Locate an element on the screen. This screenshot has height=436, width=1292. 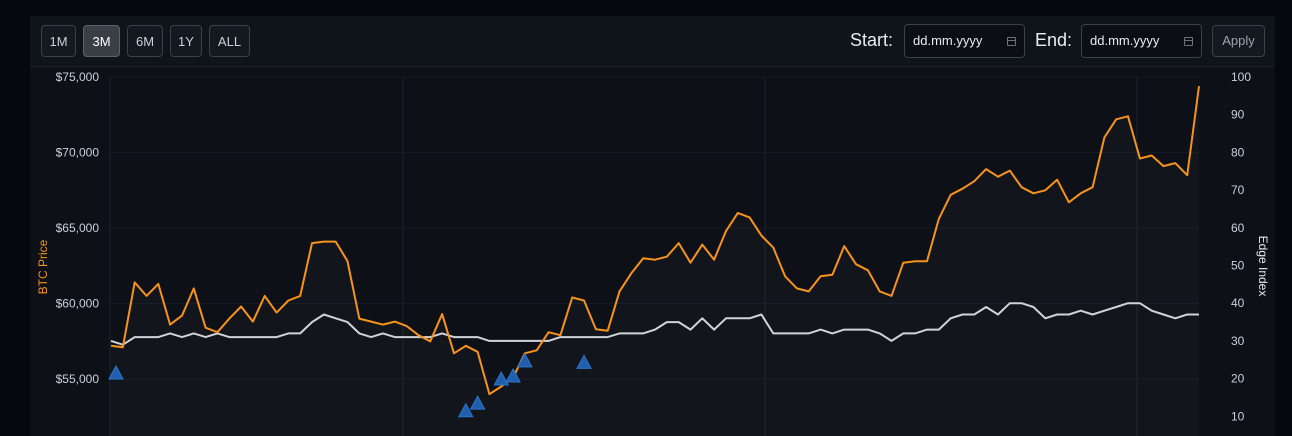
range-1m-button: 1M is located at coordinates (58, 41).